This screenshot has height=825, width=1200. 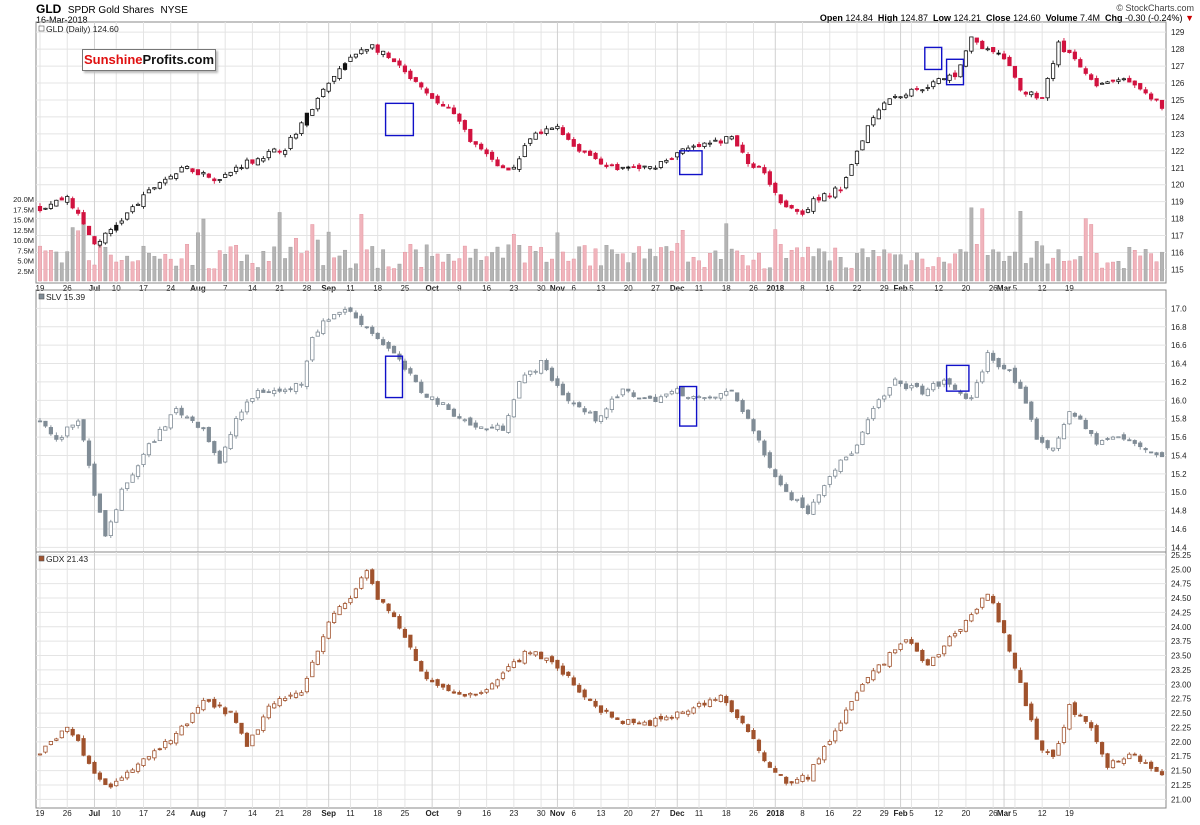 I want to click on close-value: 124.60, so click(x=1027, y=18).